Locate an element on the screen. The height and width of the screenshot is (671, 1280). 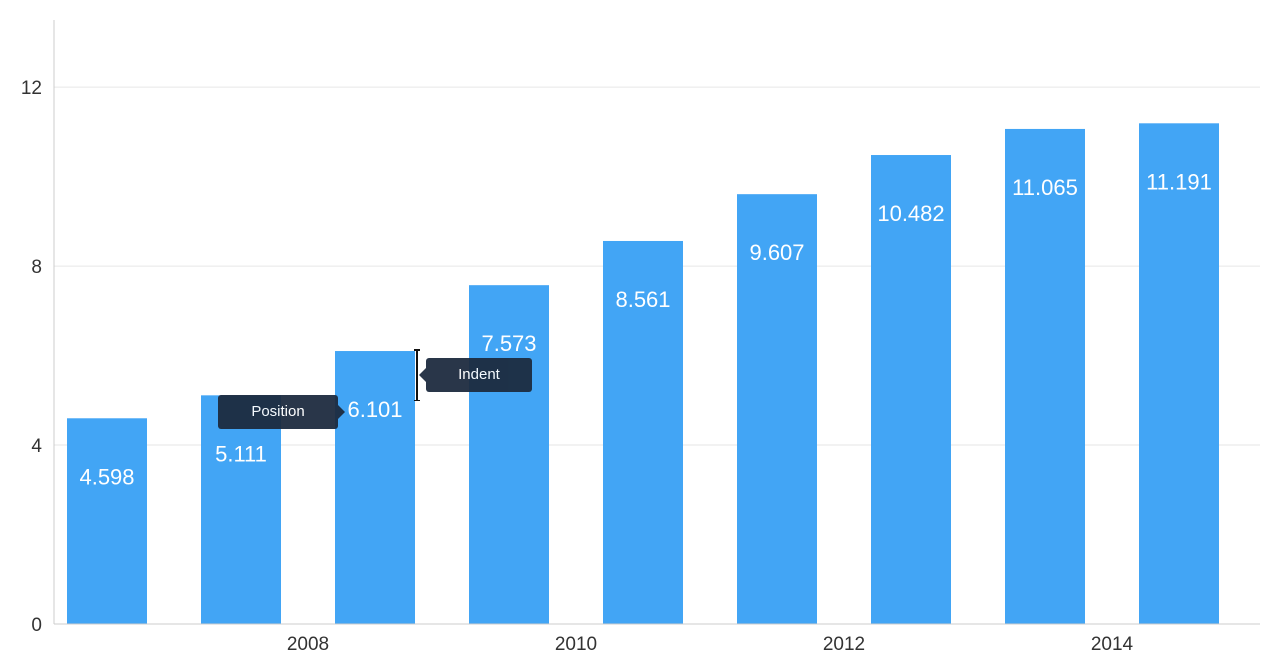
bar-data-label: 11.191 is located at coordinates (1179, 181).